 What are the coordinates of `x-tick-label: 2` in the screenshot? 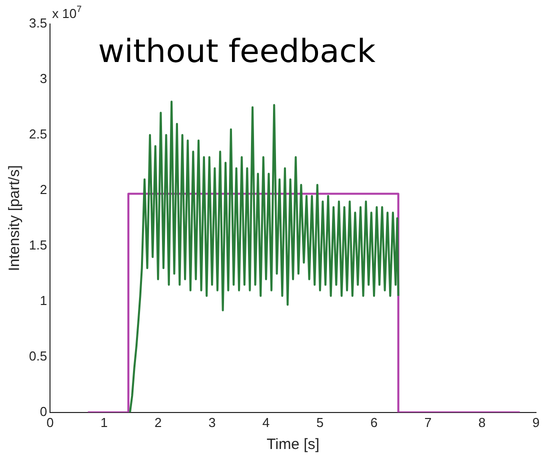 It's located at (158, 422).